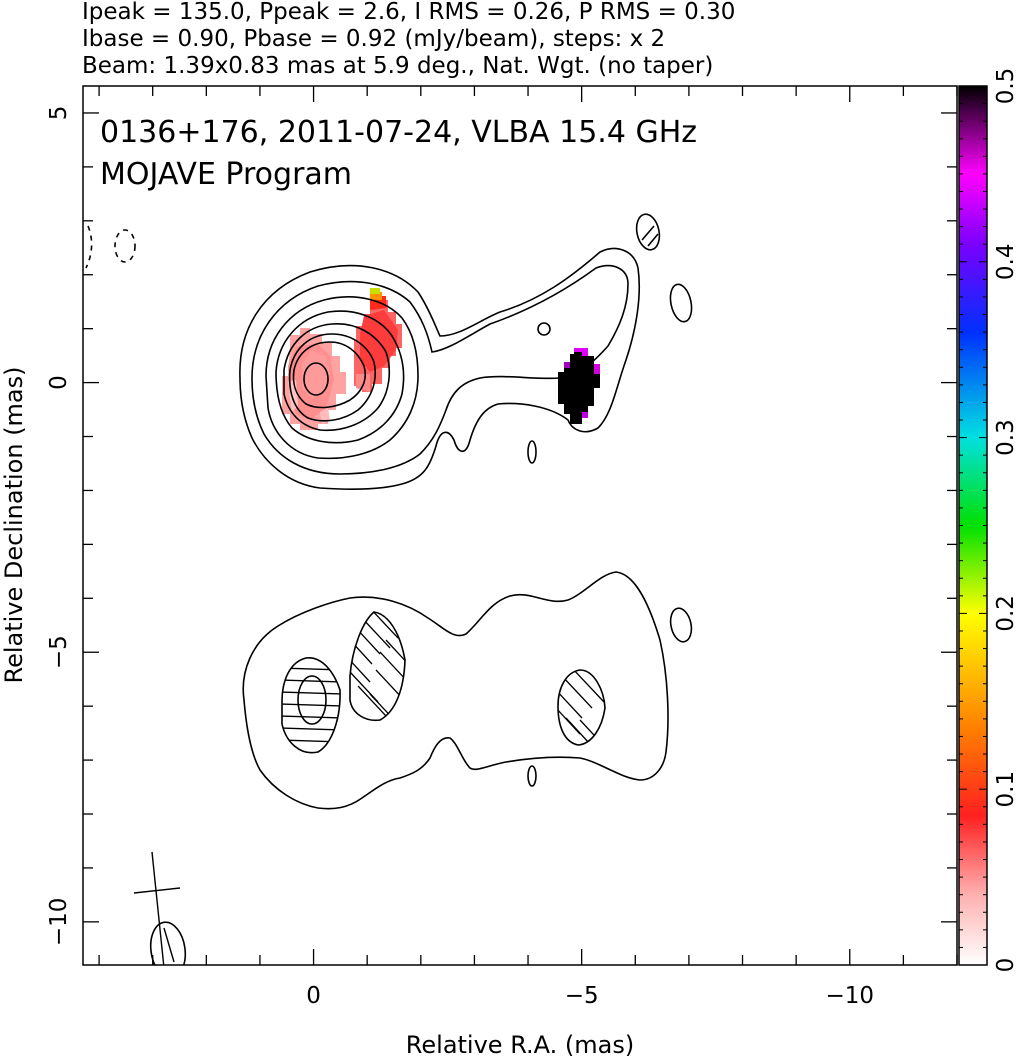  Describe the element at coordinates (59, 113) in the screenshot. I see `y-tick-label: 5` at that location.